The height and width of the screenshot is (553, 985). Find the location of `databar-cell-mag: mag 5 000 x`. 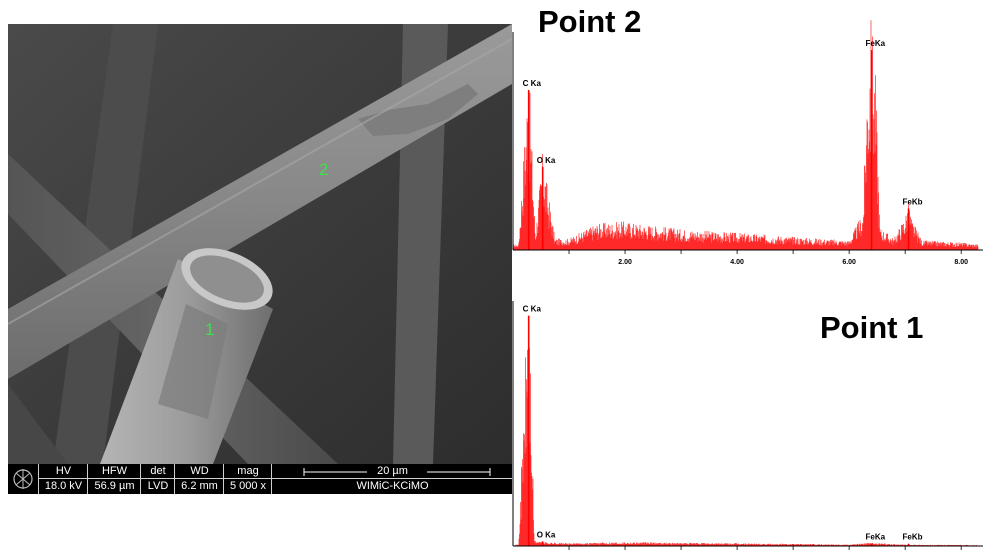

databar-cell-mag: mag 5 000 x is located at coordinates (247, 479).